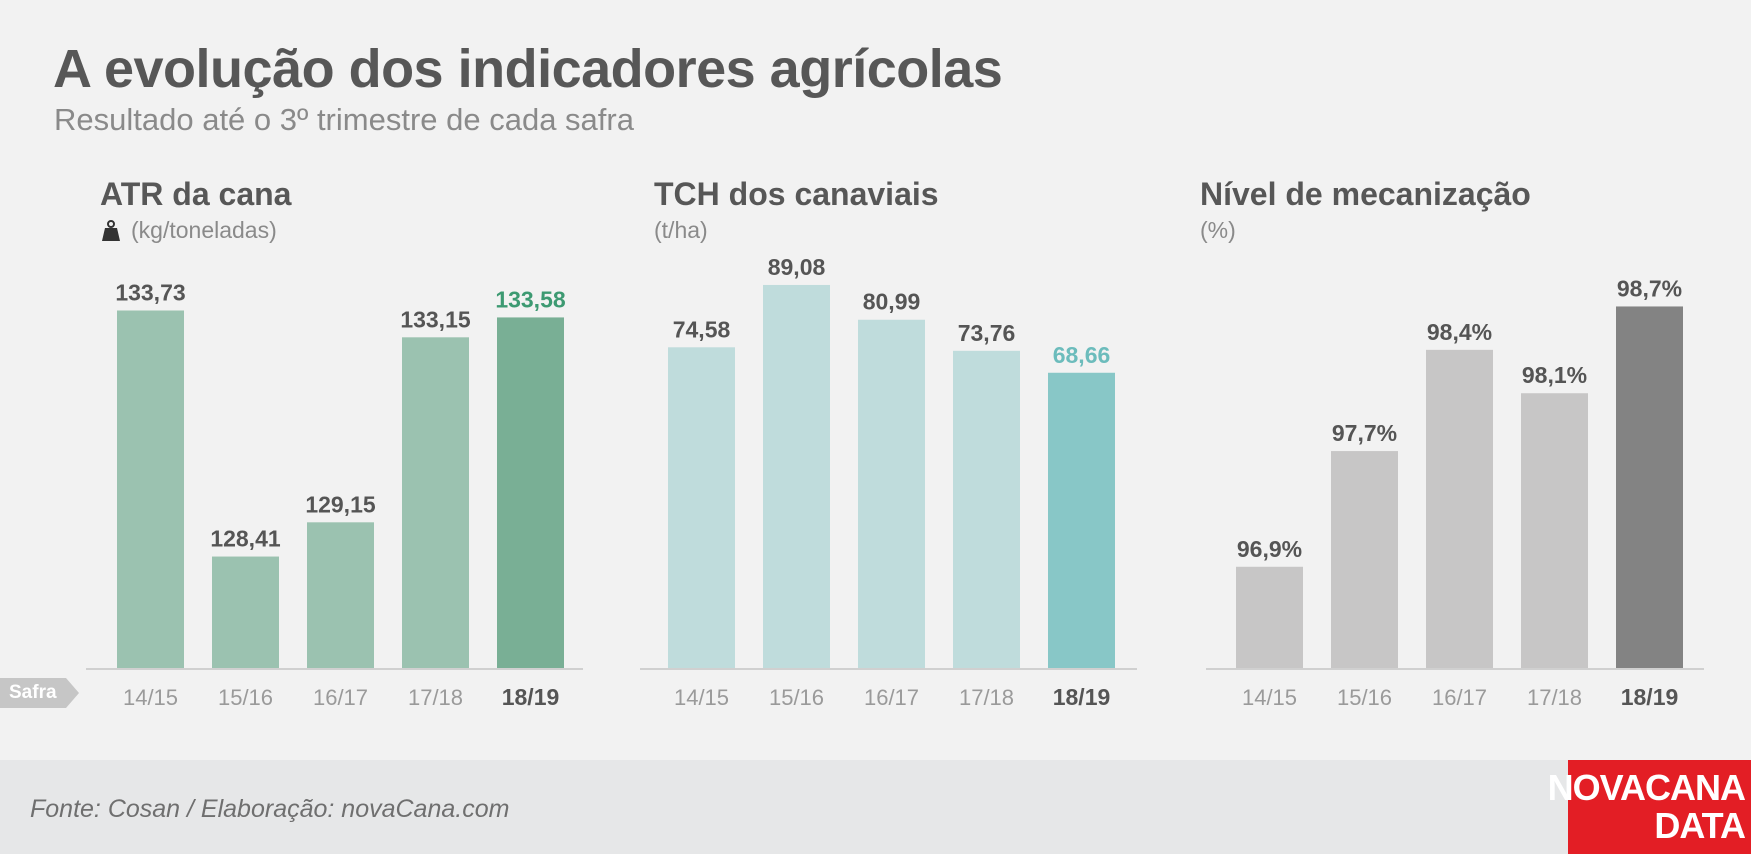  Describe the element at coordinates (1365, 194) in the screenshot. I see `mec-chart-title: Nível de mecanização` at that location.